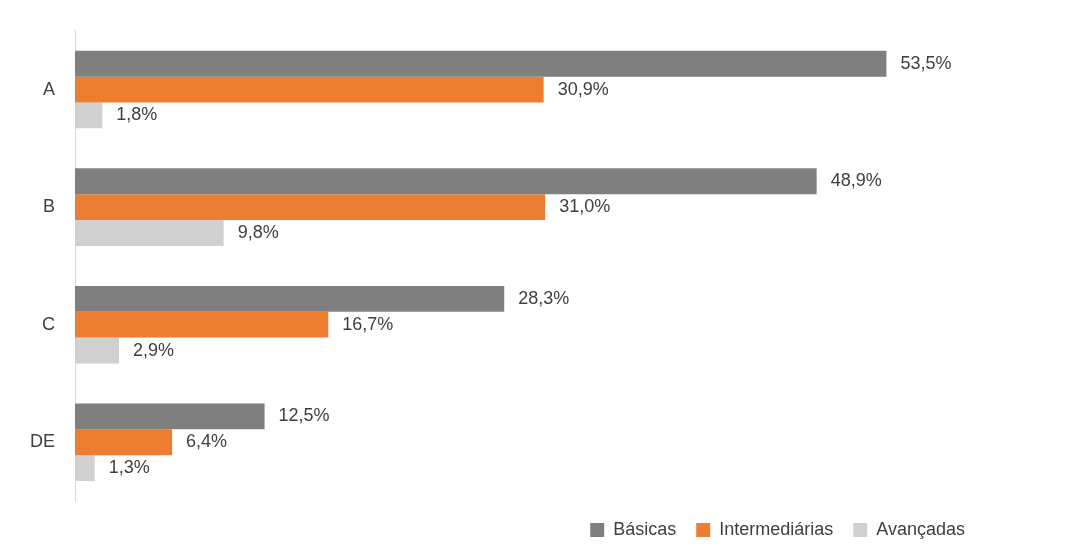 The height and width of the screenshot is (549, 1065). Describe the element at coordinates (920, 528) in the screenshot. I see `legend-label: Avançadas` at that location.